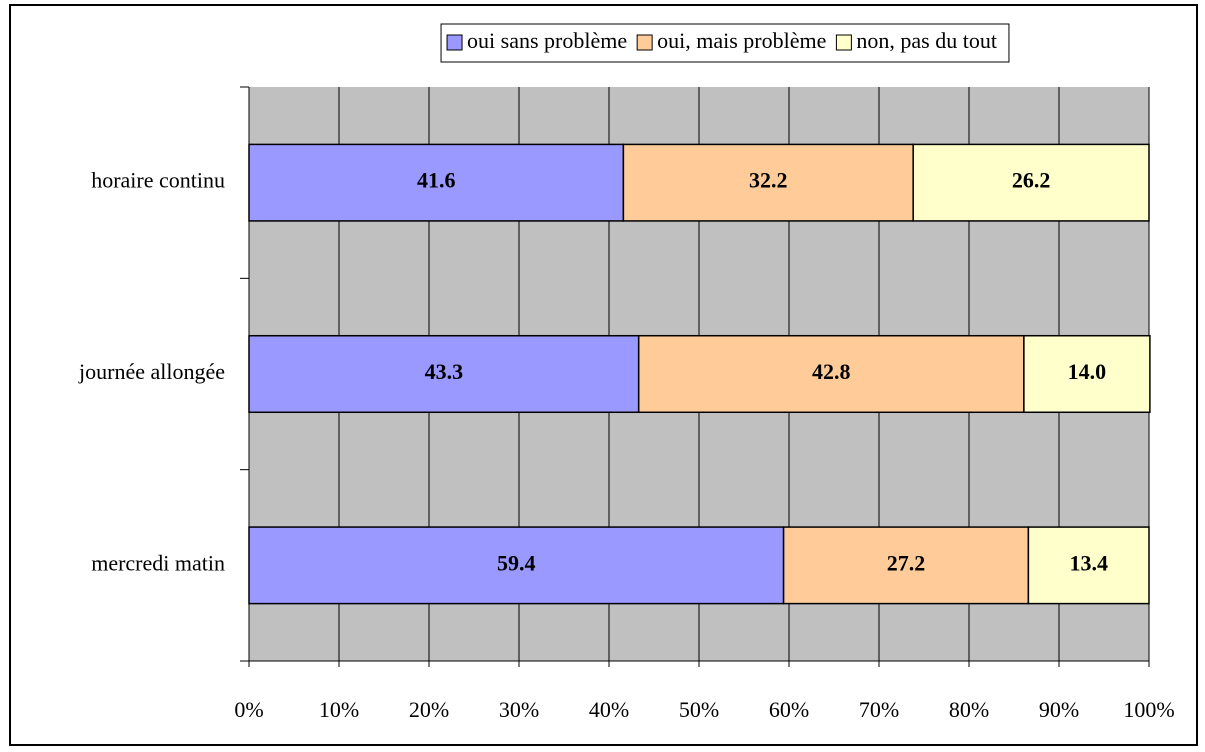  What do you see at coordinates (609, 709) in the screenshot?
I see `x-tick-label: 40%` at bounding box center [609, 709].